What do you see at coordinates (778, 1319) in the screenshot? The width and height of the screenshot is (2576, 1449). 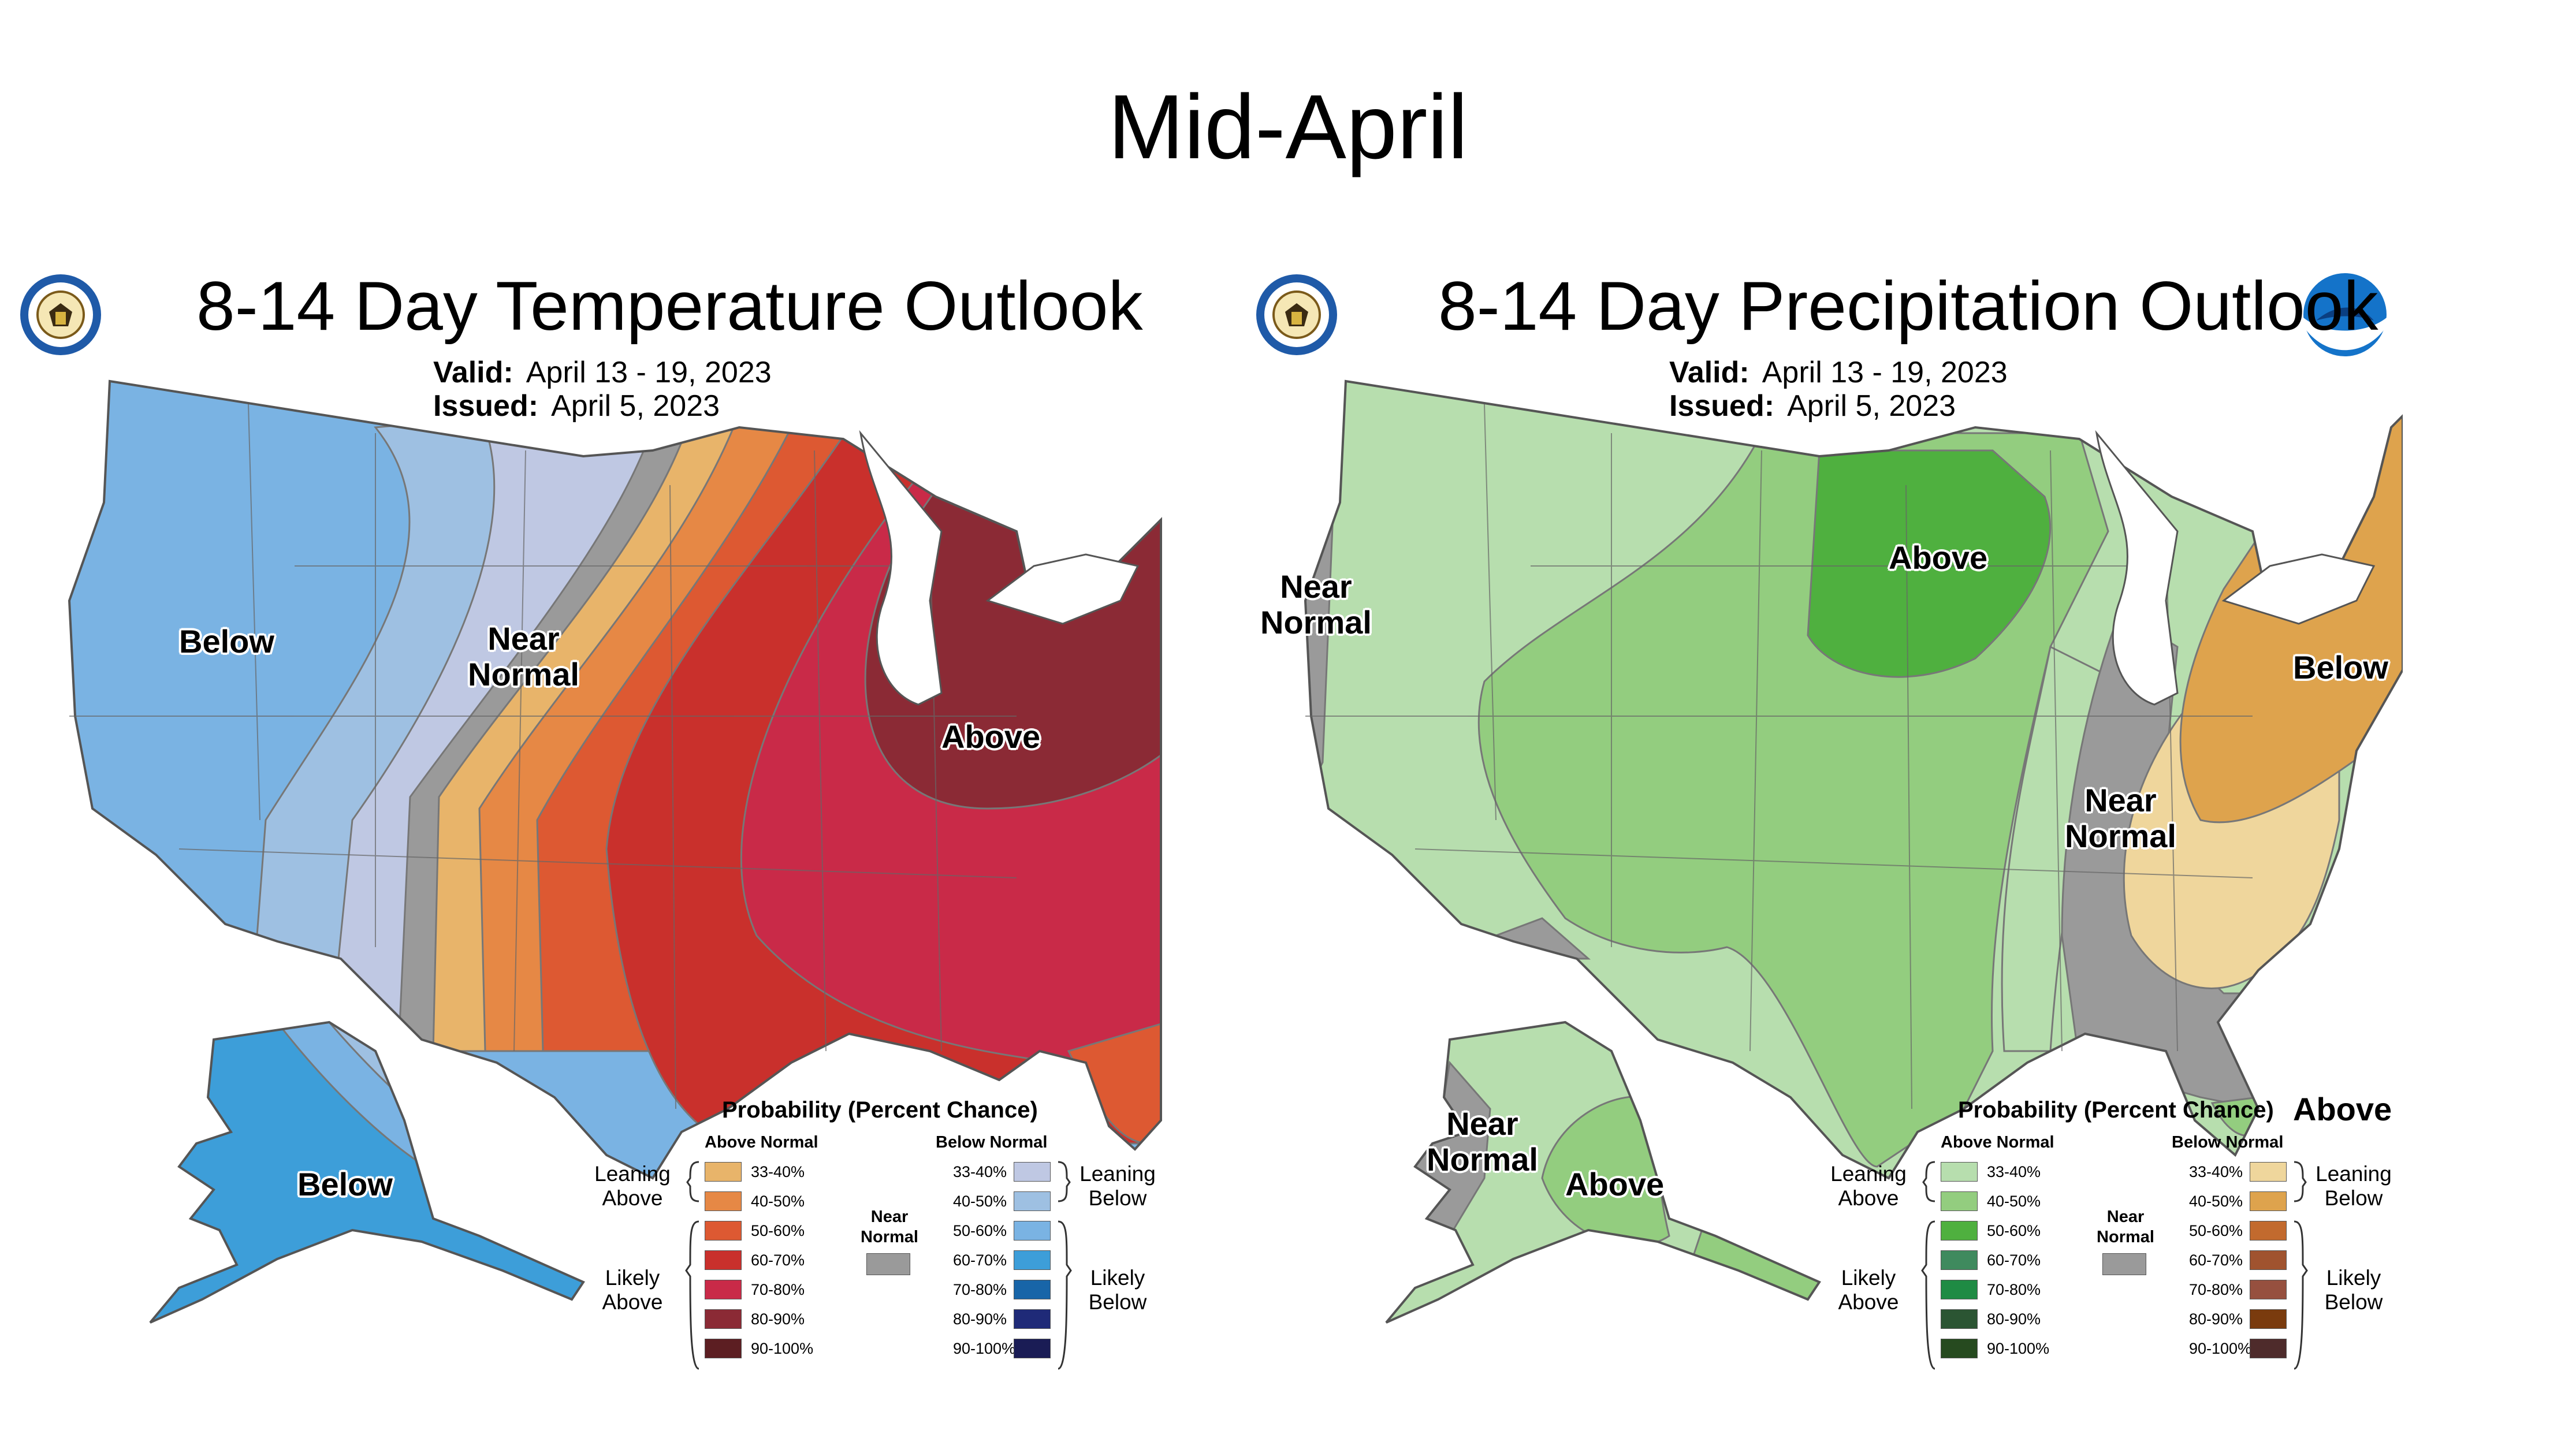 I see `legend-above-label: 80-90%` at bounding box center [778, 1319].